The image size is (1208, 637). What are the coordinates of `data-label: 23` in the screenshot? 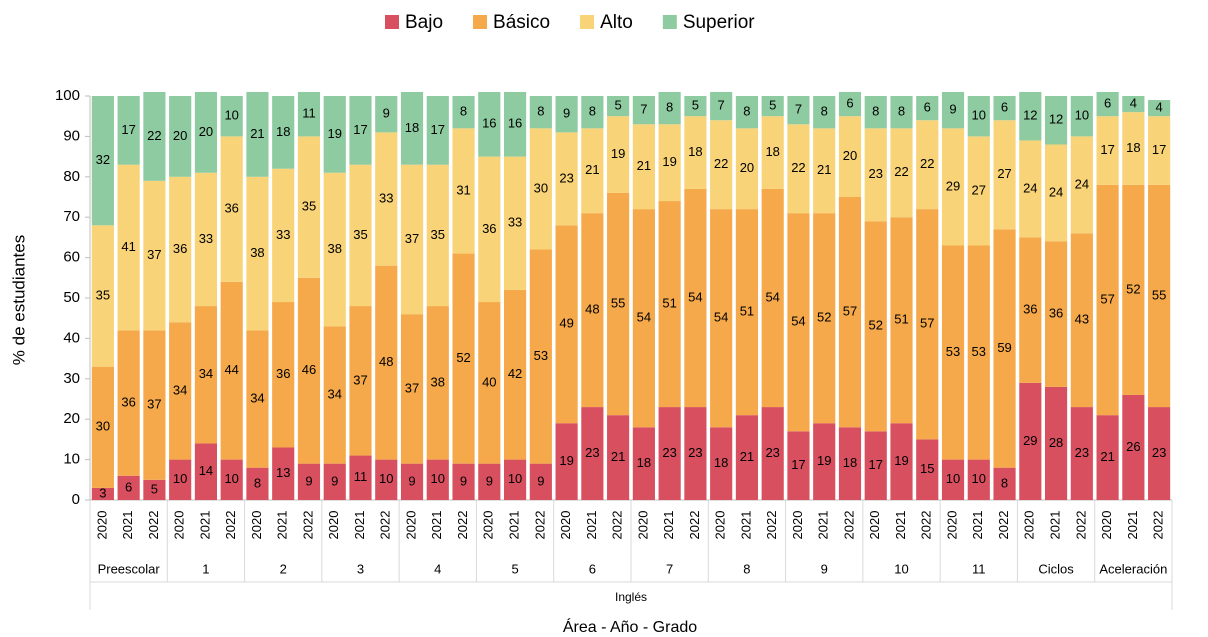 It's located at (1159, 452).